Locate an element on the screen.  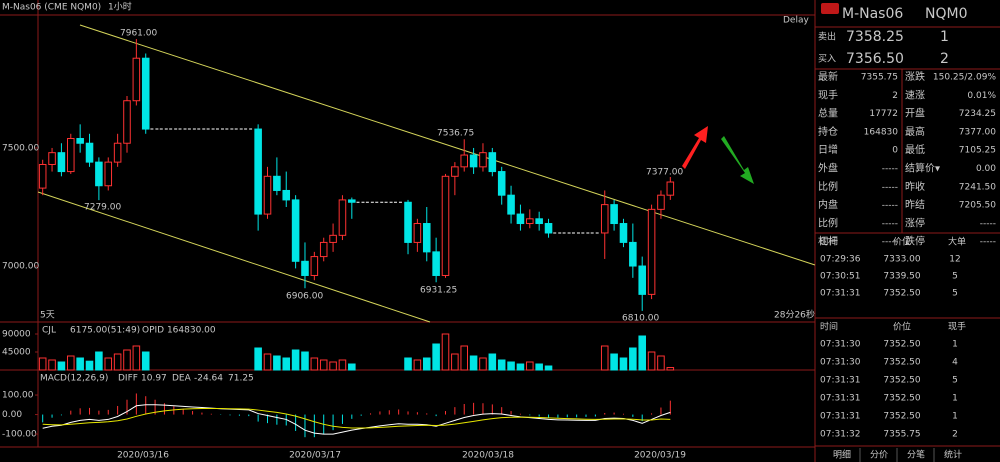
tab: 明细 is located at coordinates (842, 455).